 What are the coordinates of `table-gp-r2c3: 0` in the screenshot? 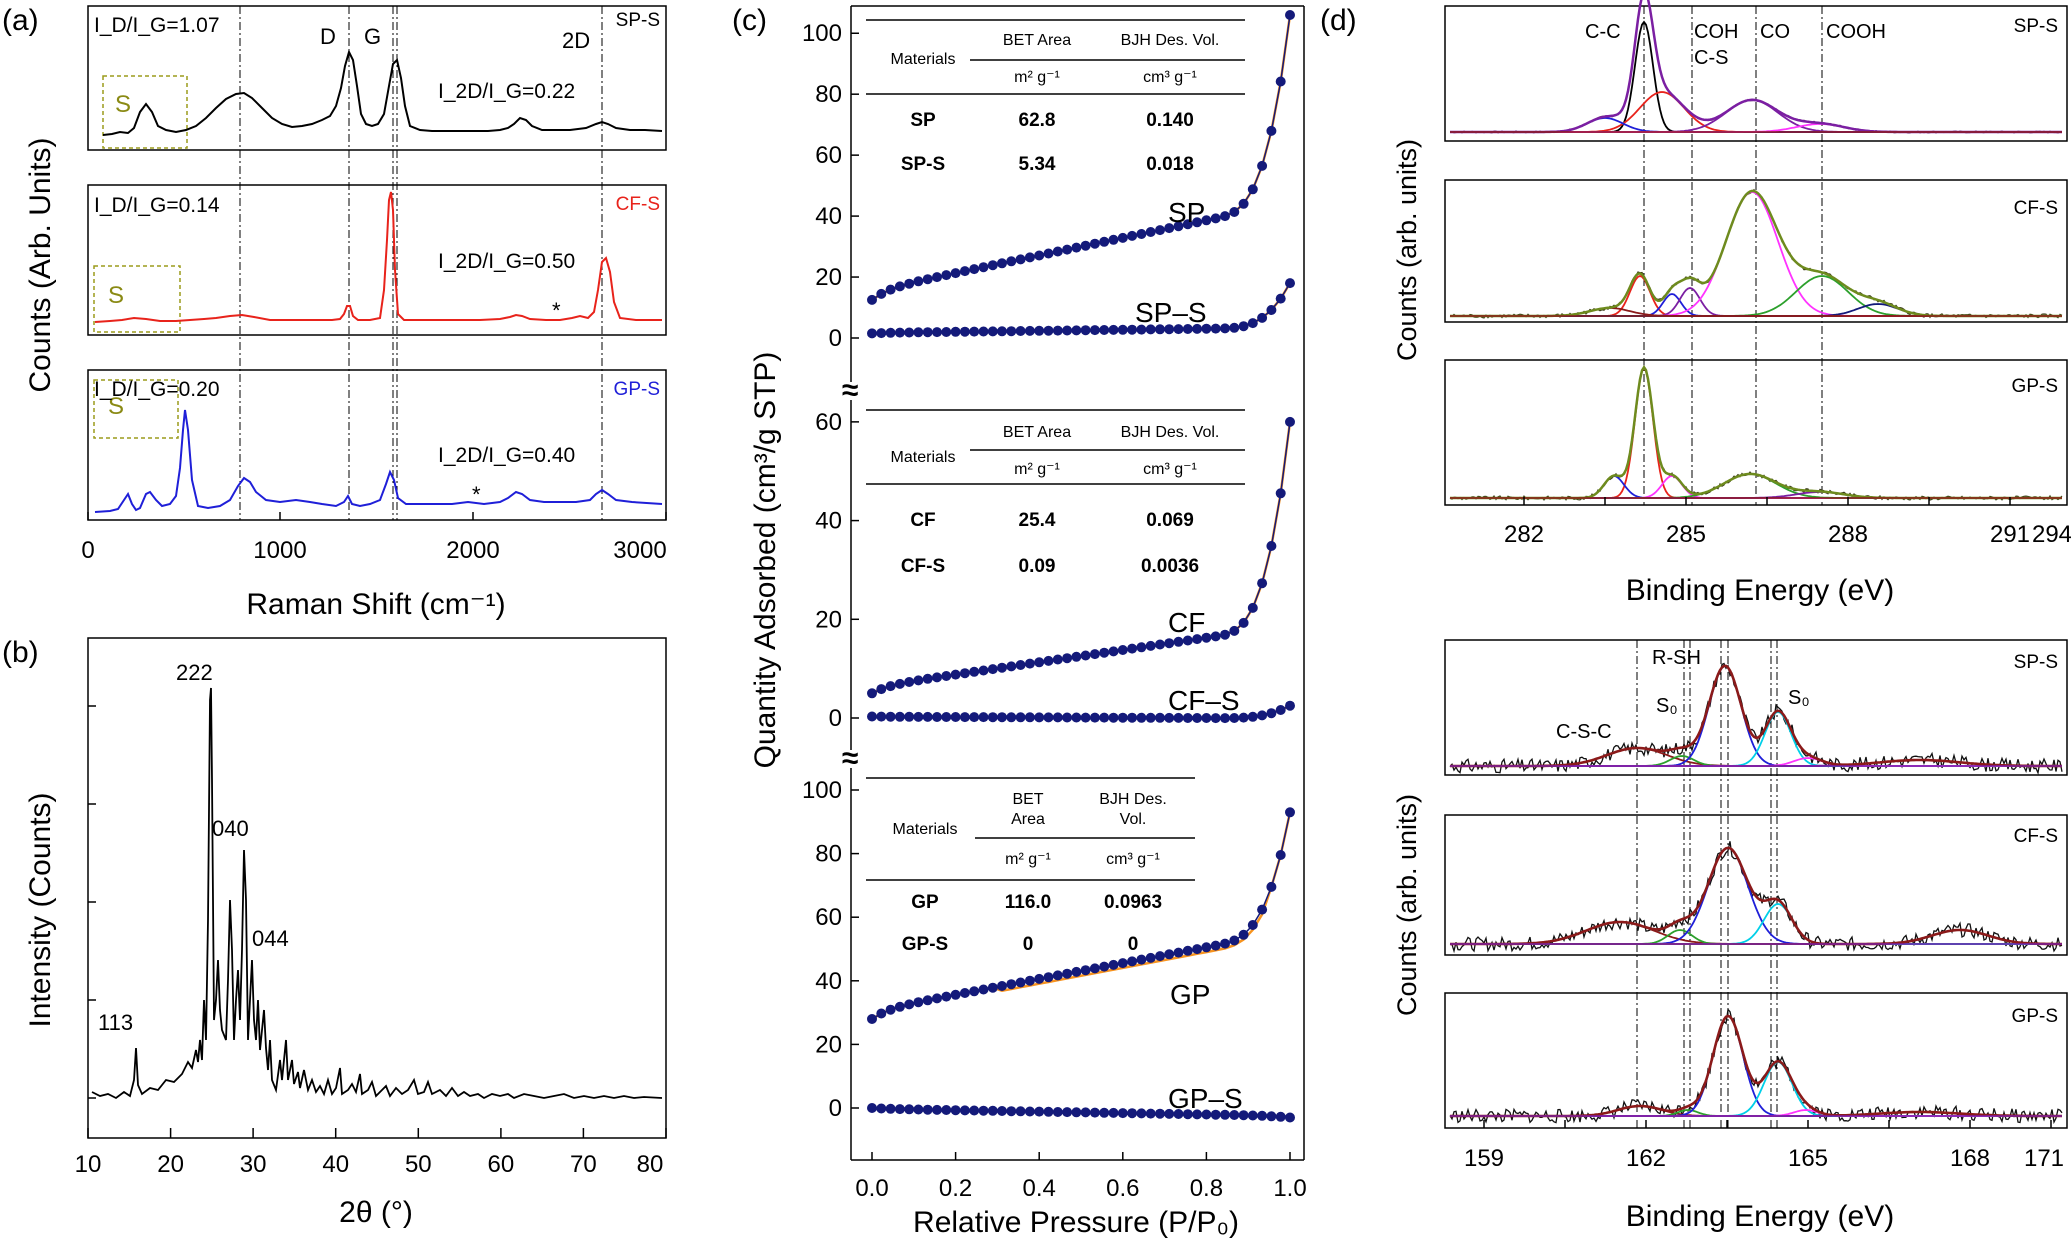 It's located at (1133, 944).